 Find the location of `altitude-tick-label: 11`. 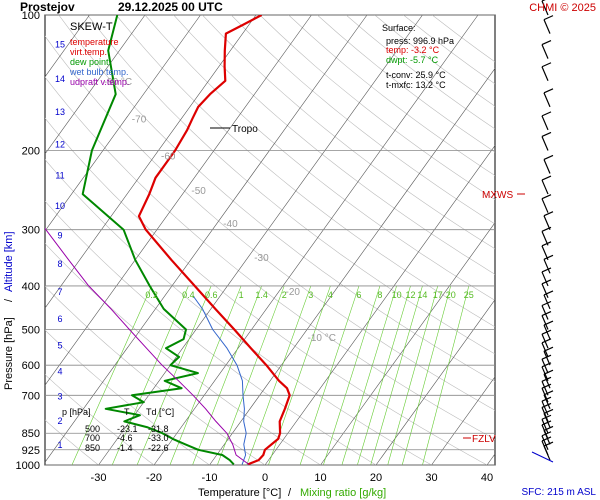

altitude-tick-label: 11 is located at coordinates (59, 176).